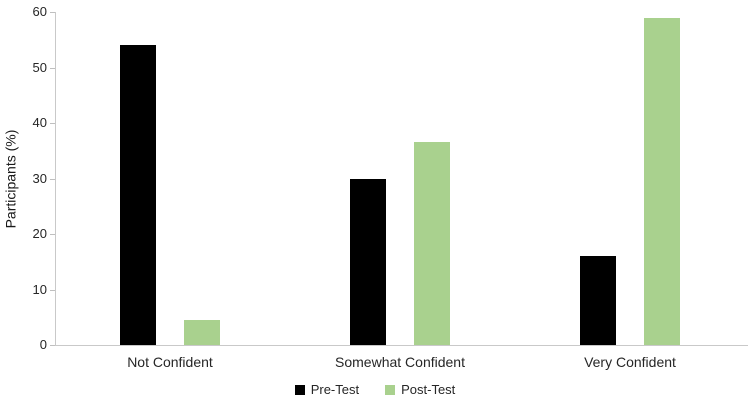  Describe the element at coordinates (39, 11) in the screenshot. I see `y-tick-label: 60` at that location.